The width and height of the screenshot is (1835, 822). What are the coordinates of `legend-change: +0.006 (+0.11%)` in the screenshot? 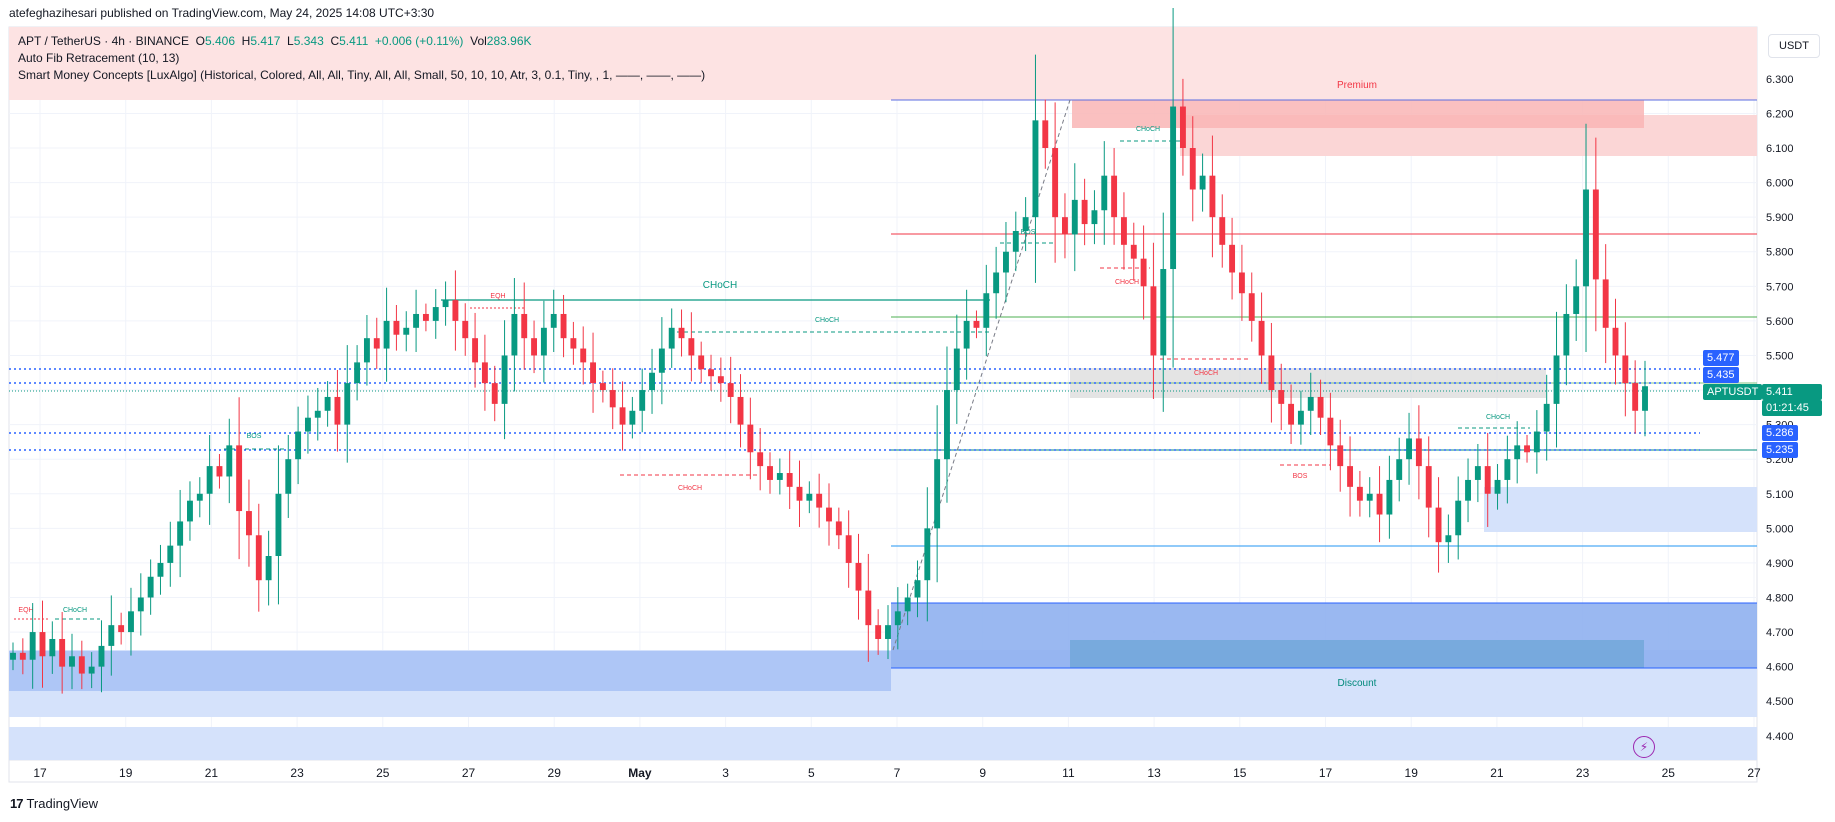 It's located at (419, 41).